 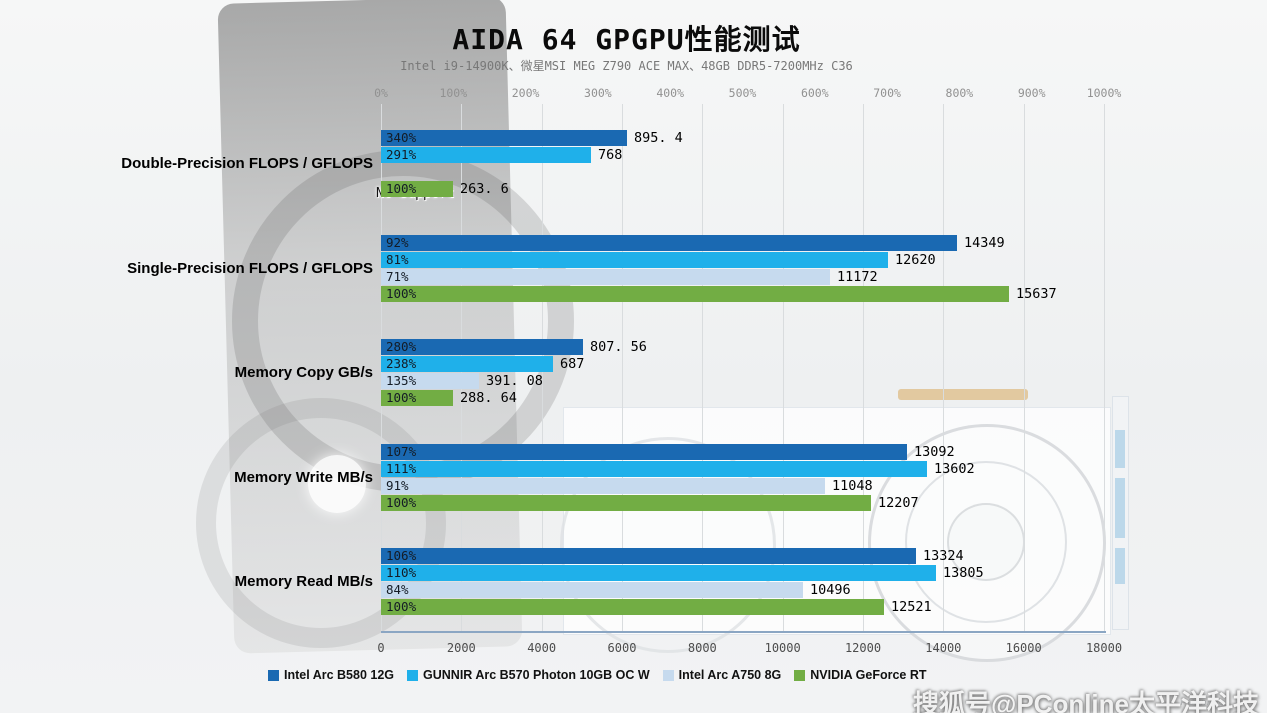 I want to click on top-axis-tick: 600%, so click(x=814, y=93).